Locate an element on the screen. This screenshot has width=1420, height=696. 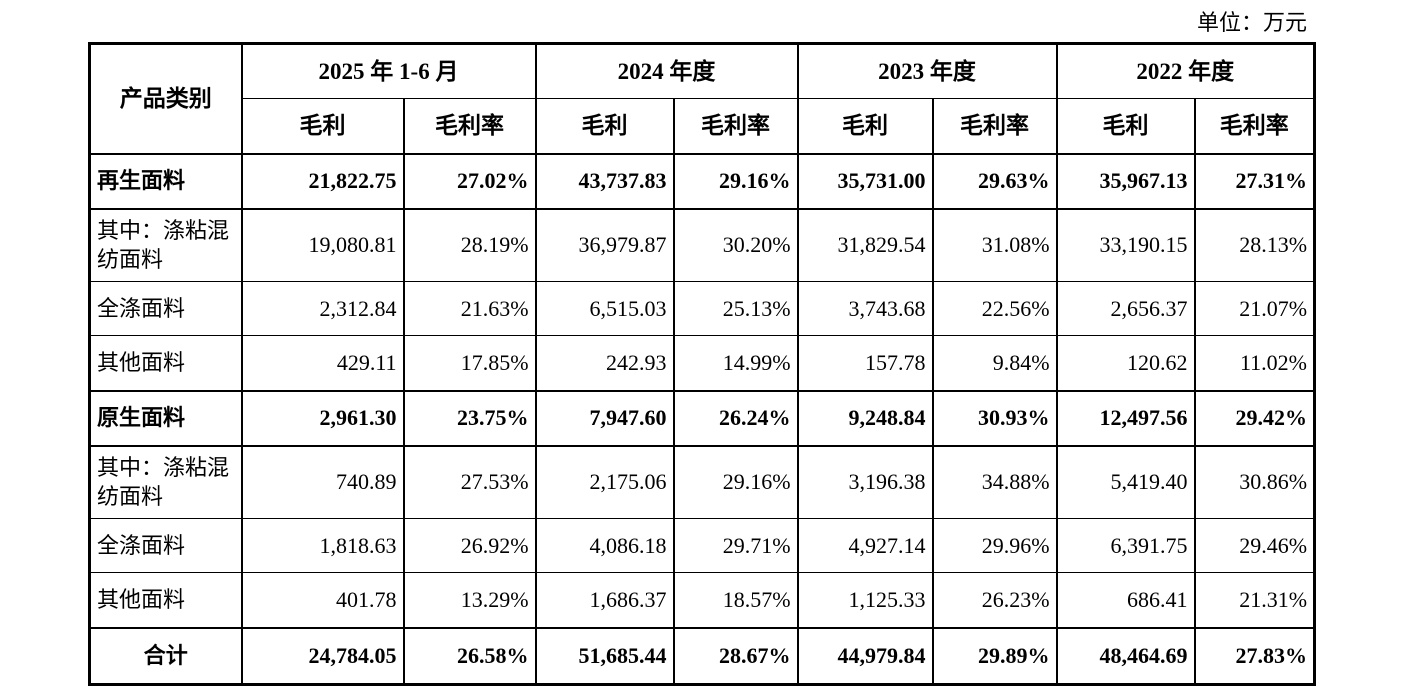
table-cell: 29.96% is located at coordinates (994, 545).